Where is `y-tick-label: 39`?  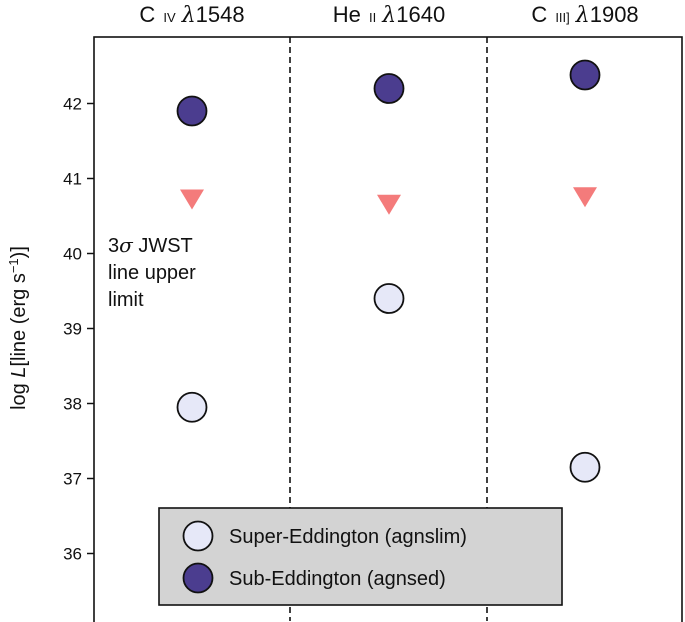
y-tick-label: 39 is located at coordinates (72, 329).